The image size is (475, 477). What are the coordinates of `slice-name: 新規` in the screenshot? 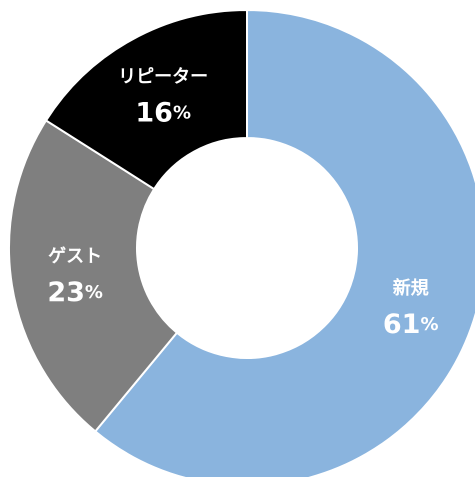 It's located at (411, 288).